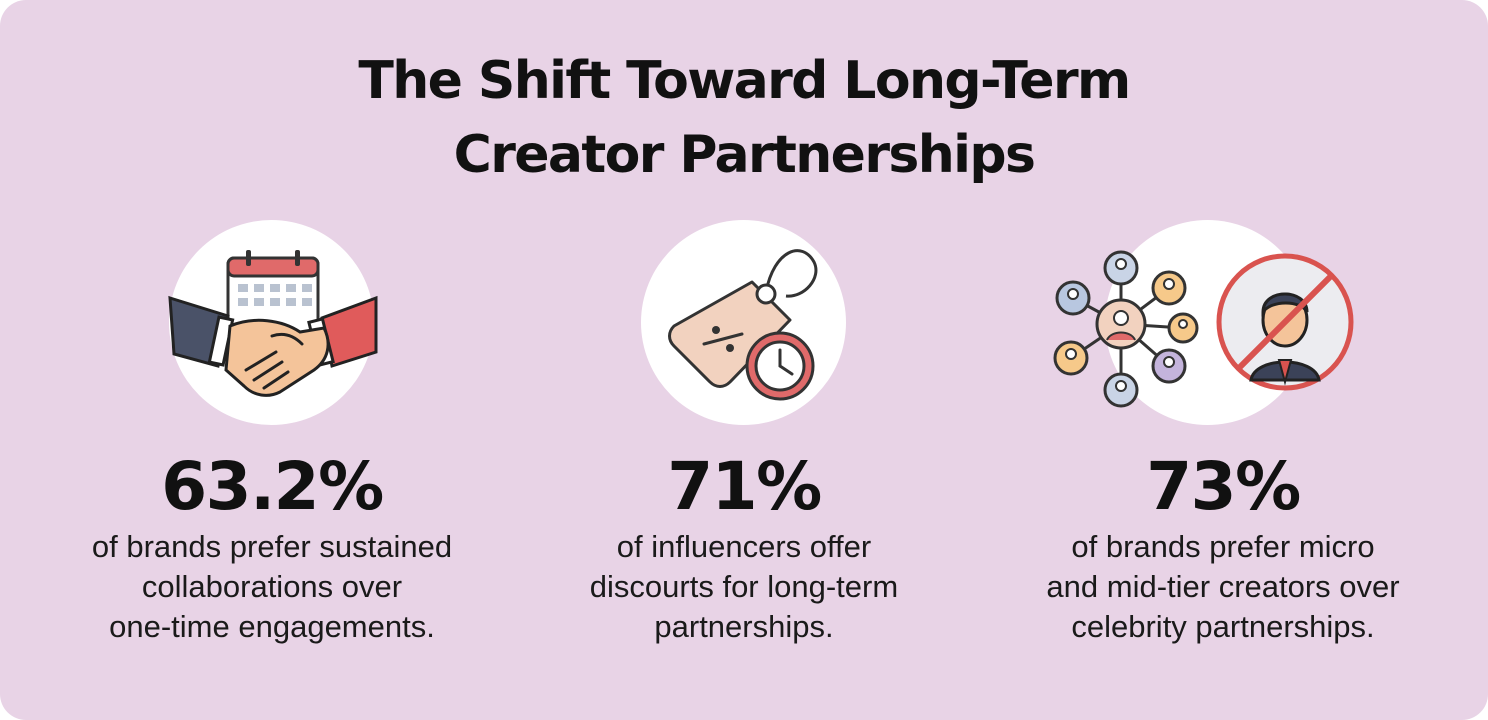  I want to click on creator-network-no-celebrity-icon, so click(1203, 329).